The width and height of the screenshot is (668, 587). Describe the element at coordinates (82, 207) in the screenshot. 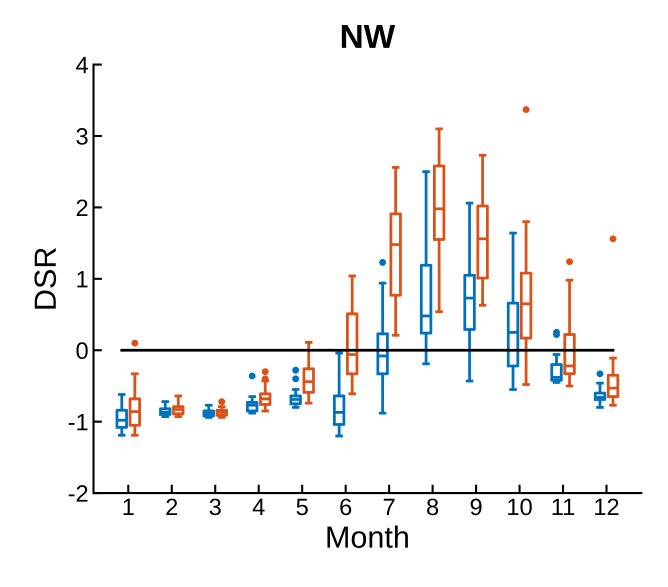

I see `y-tick-label: 2` at that location.